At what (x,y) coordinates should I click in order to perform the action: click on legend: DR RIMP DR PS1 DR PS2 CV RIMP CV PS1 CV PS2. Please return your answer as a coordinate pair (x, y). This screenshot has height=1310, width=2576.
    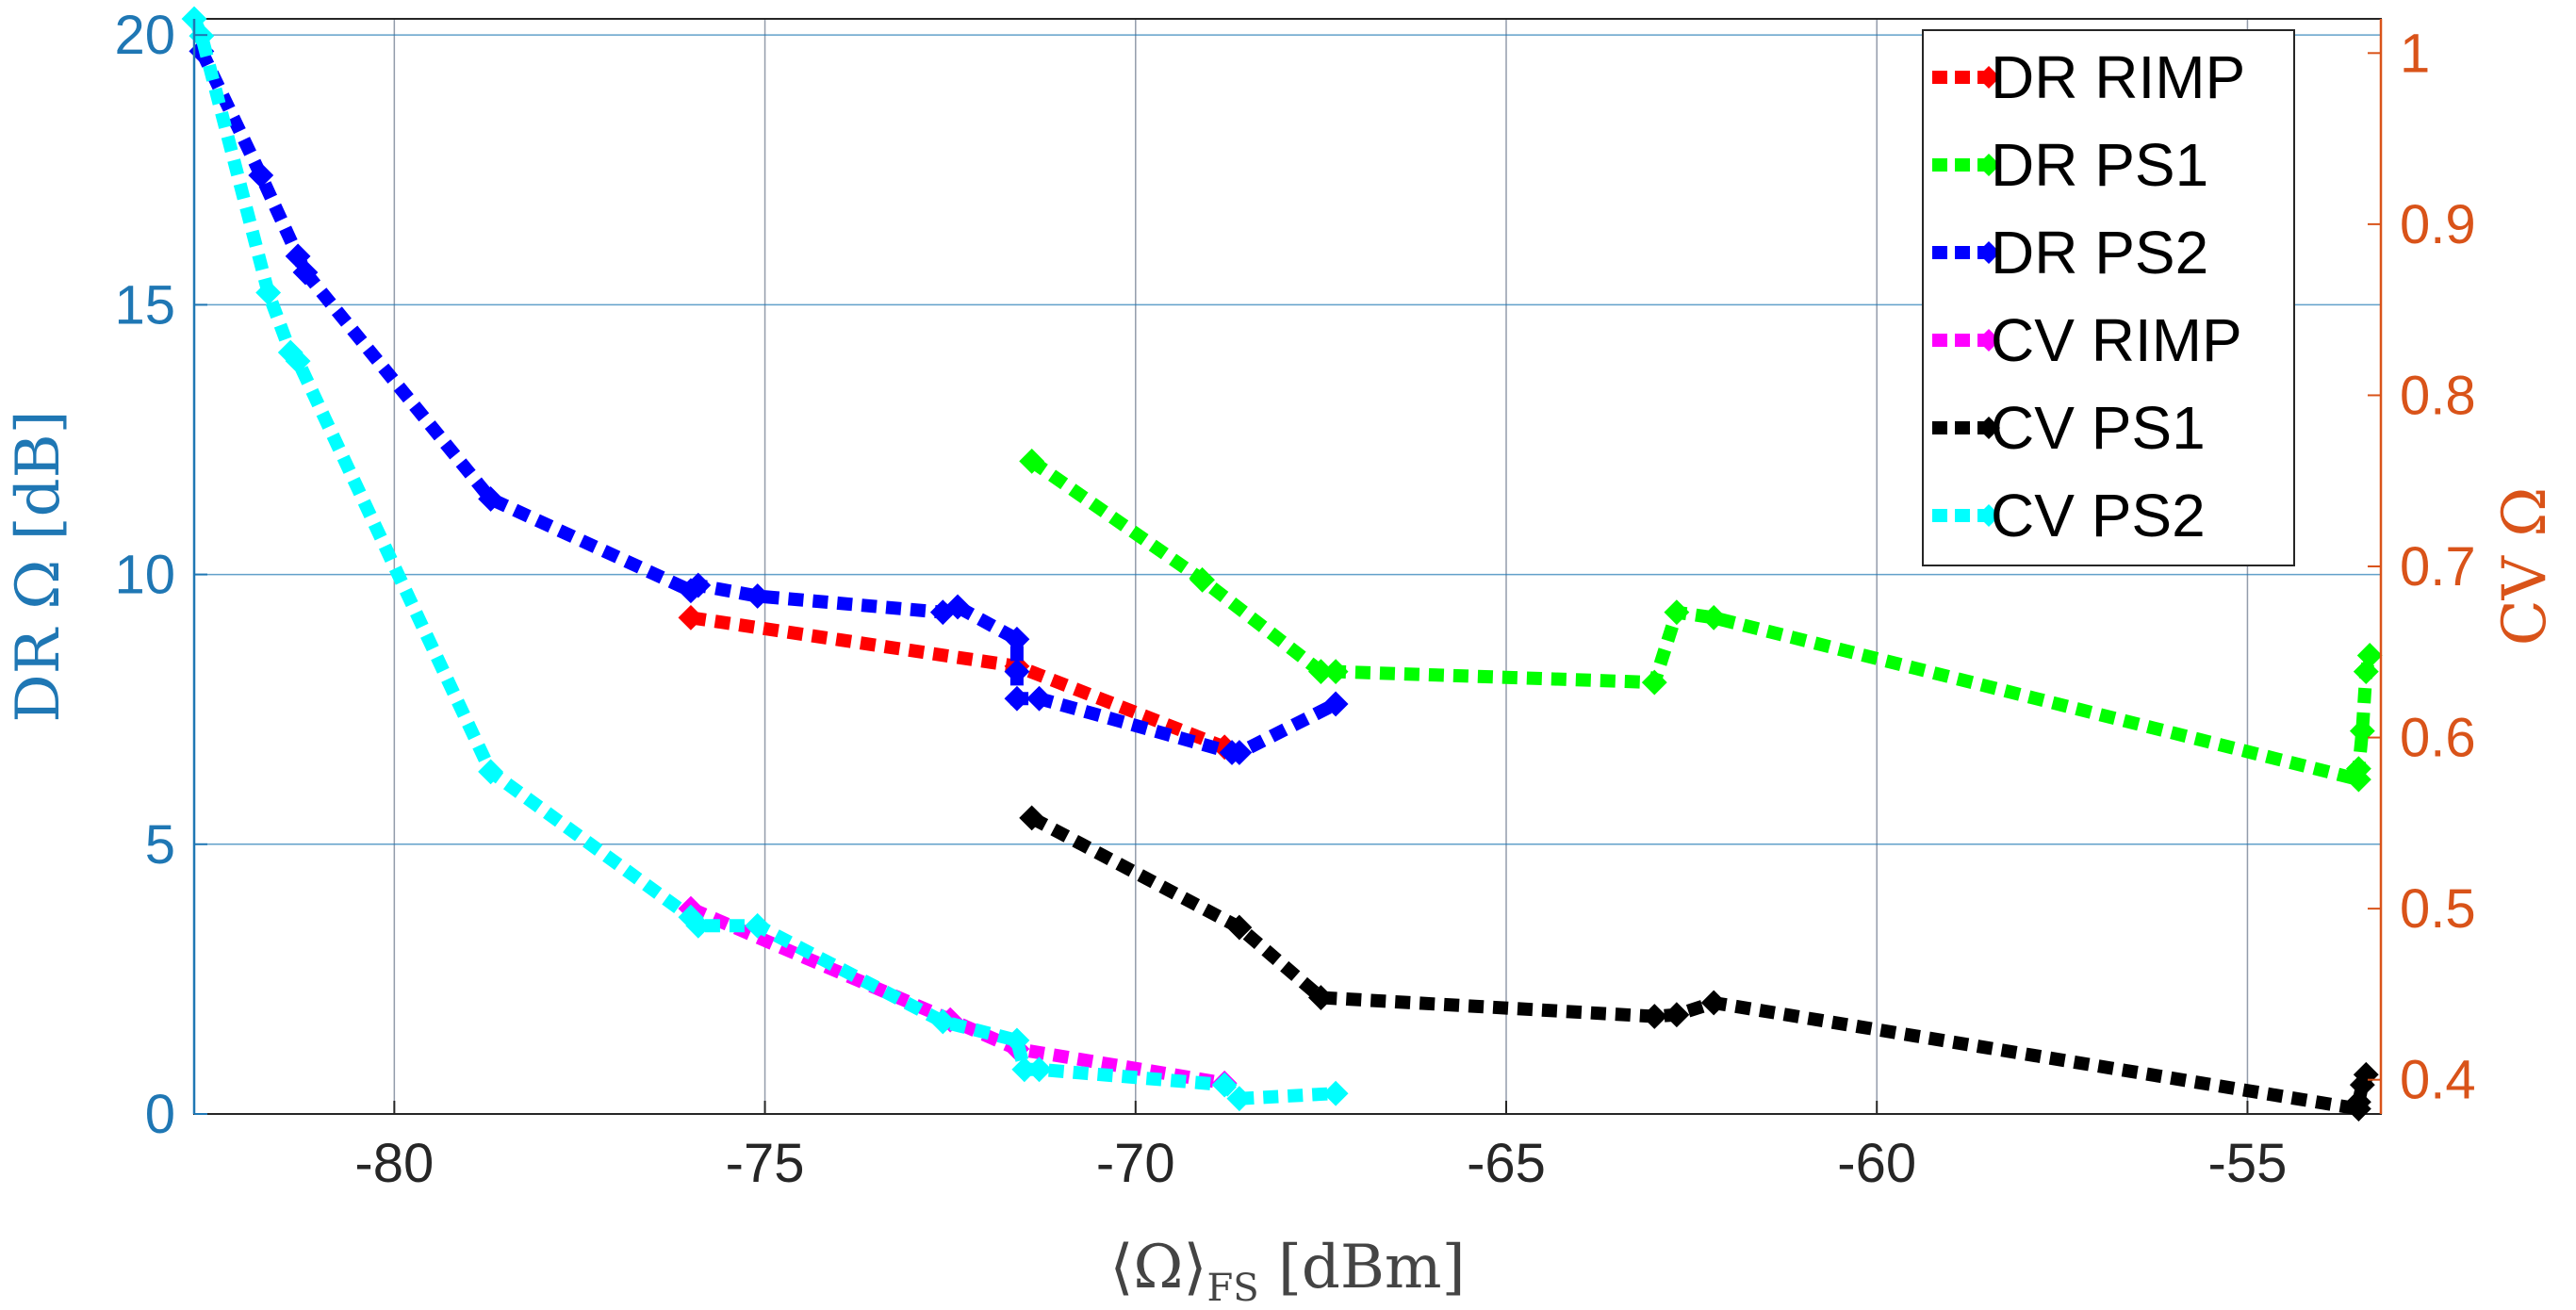
    Looking at the image, I should click on (2108, 297).